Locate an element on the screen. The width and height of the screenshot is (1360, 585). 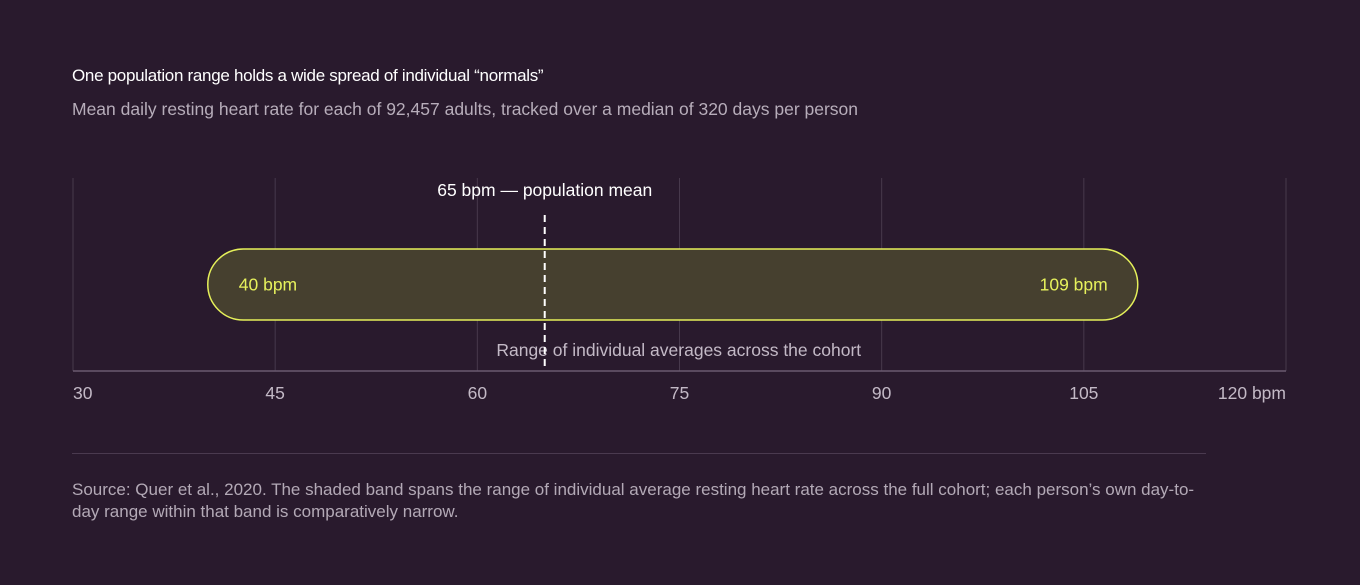
x-tick-label: 30 is located at coordinates (83, 393).